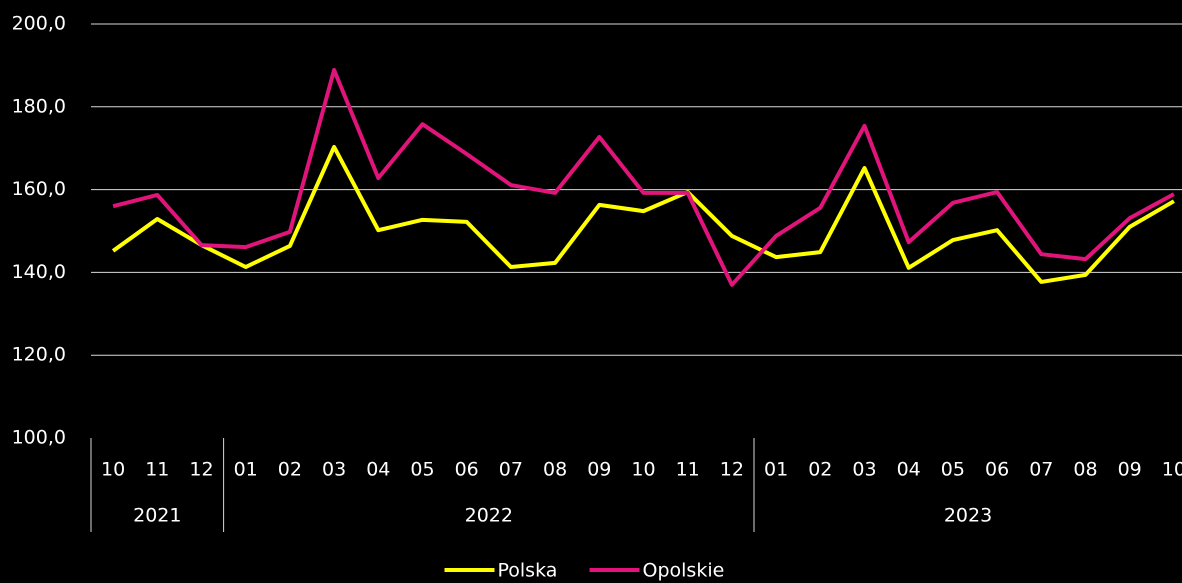 Image resolution: width=1182 pixels, height=583 pixels. I want to click on x-group-label: 2023, so click(968, 516).